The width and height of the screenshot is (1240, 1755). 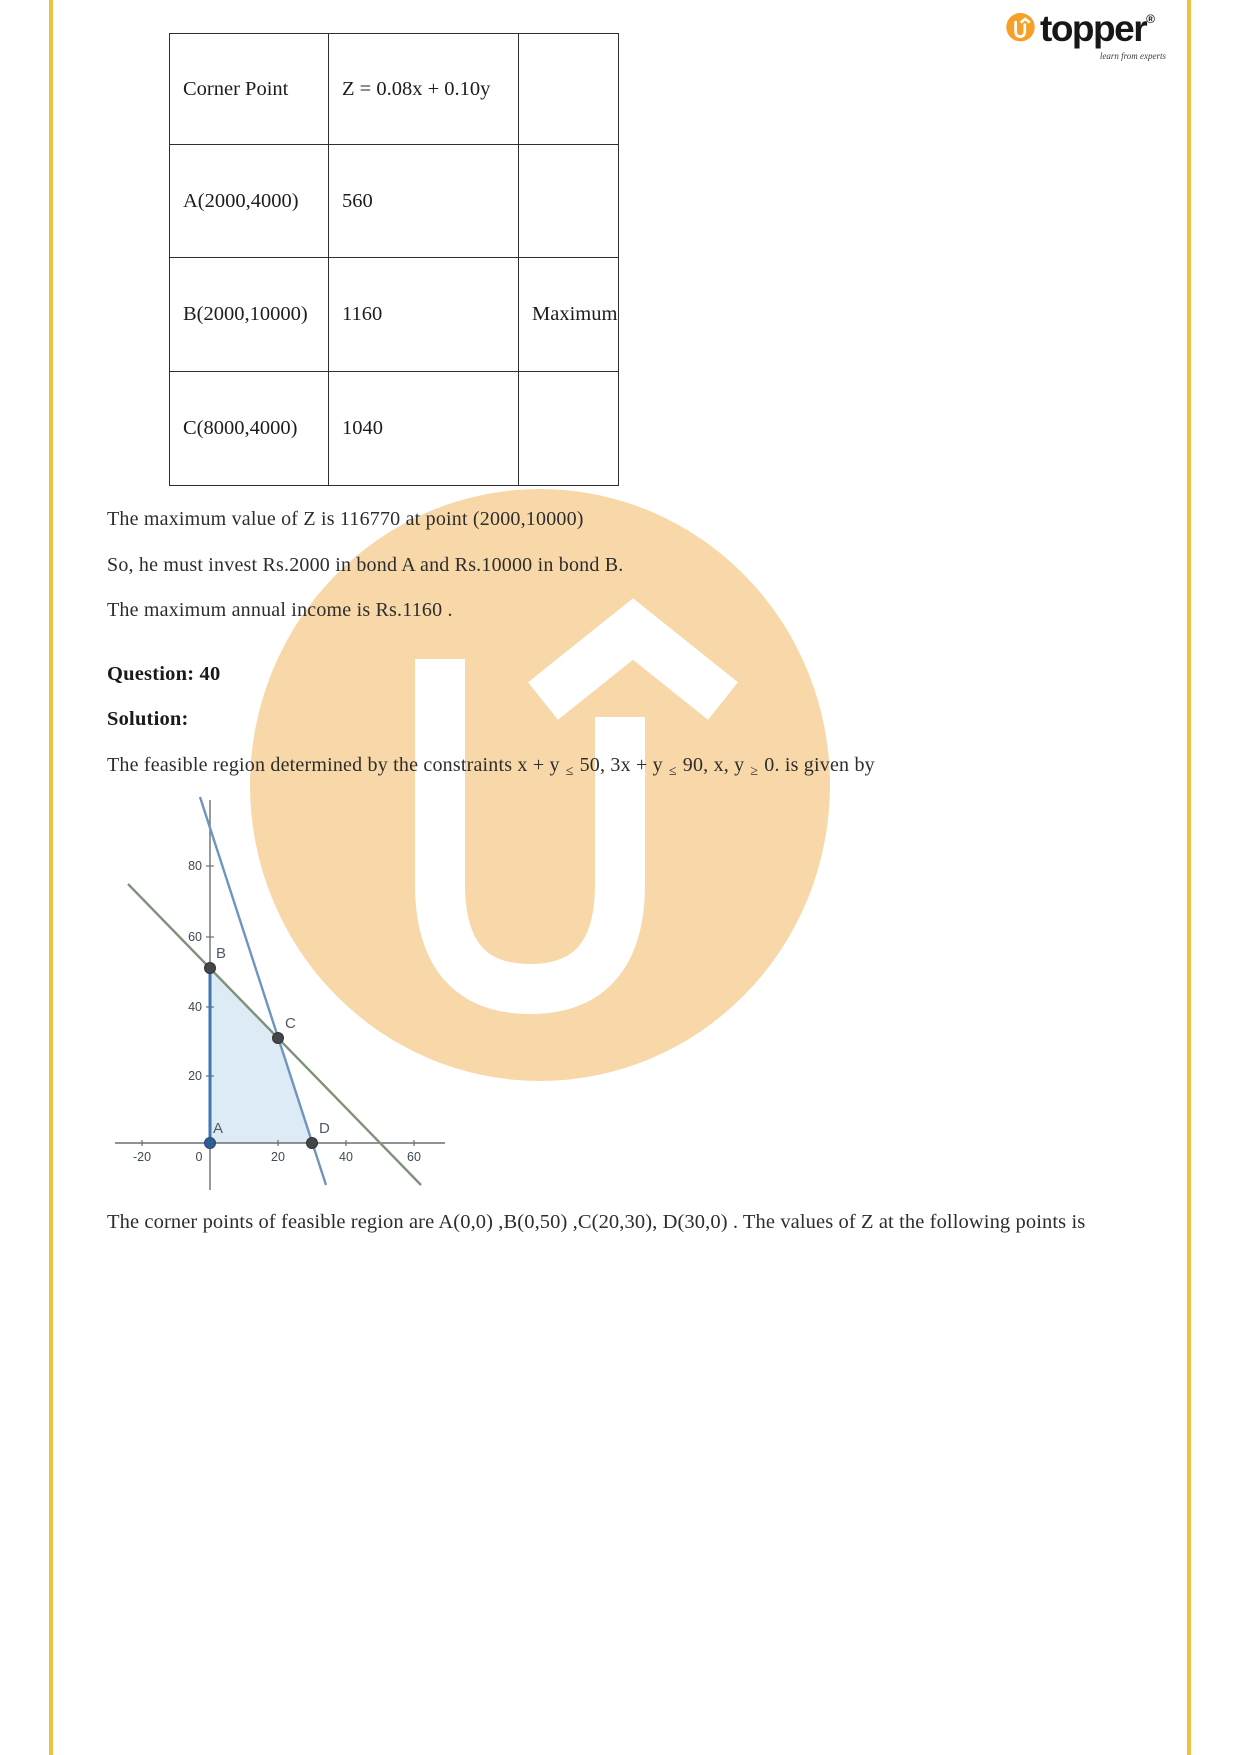 I want to click on income-line: The maximum annual income is Rs.1160 ., so click(x=280, y=610).